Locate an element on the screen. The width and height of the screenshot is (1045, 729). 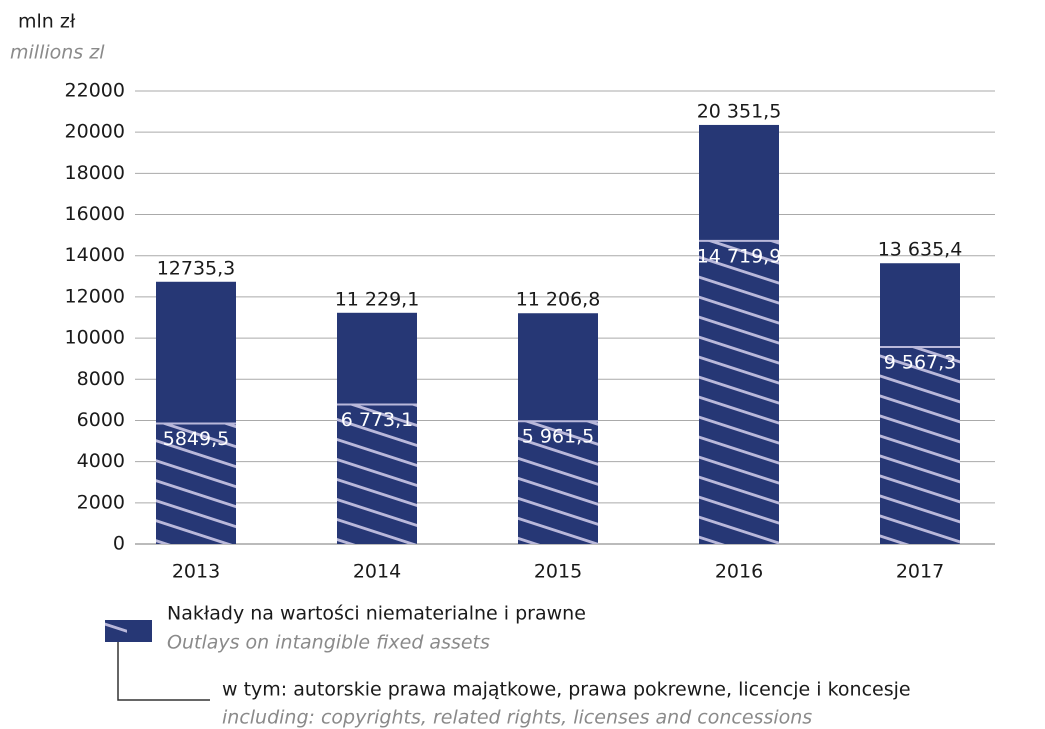
y-tick-label: 22000 is located at coordinates (95, 91).